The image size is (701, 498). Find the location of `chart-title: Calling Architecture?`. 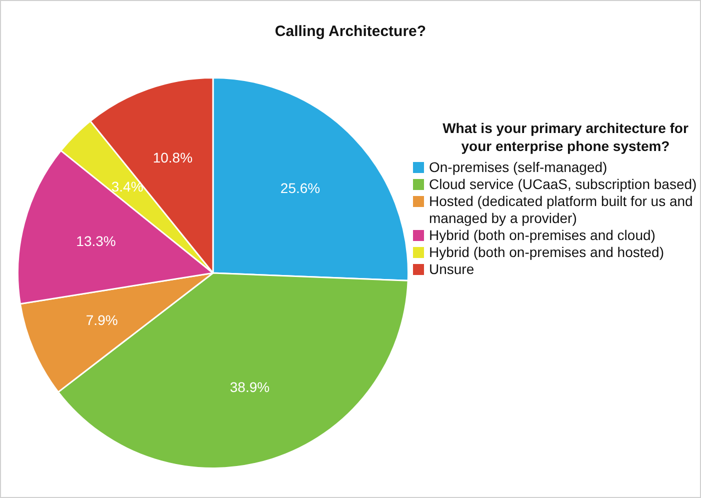

chart-title: Calling Architecture? is located at coordinates (351, 31).